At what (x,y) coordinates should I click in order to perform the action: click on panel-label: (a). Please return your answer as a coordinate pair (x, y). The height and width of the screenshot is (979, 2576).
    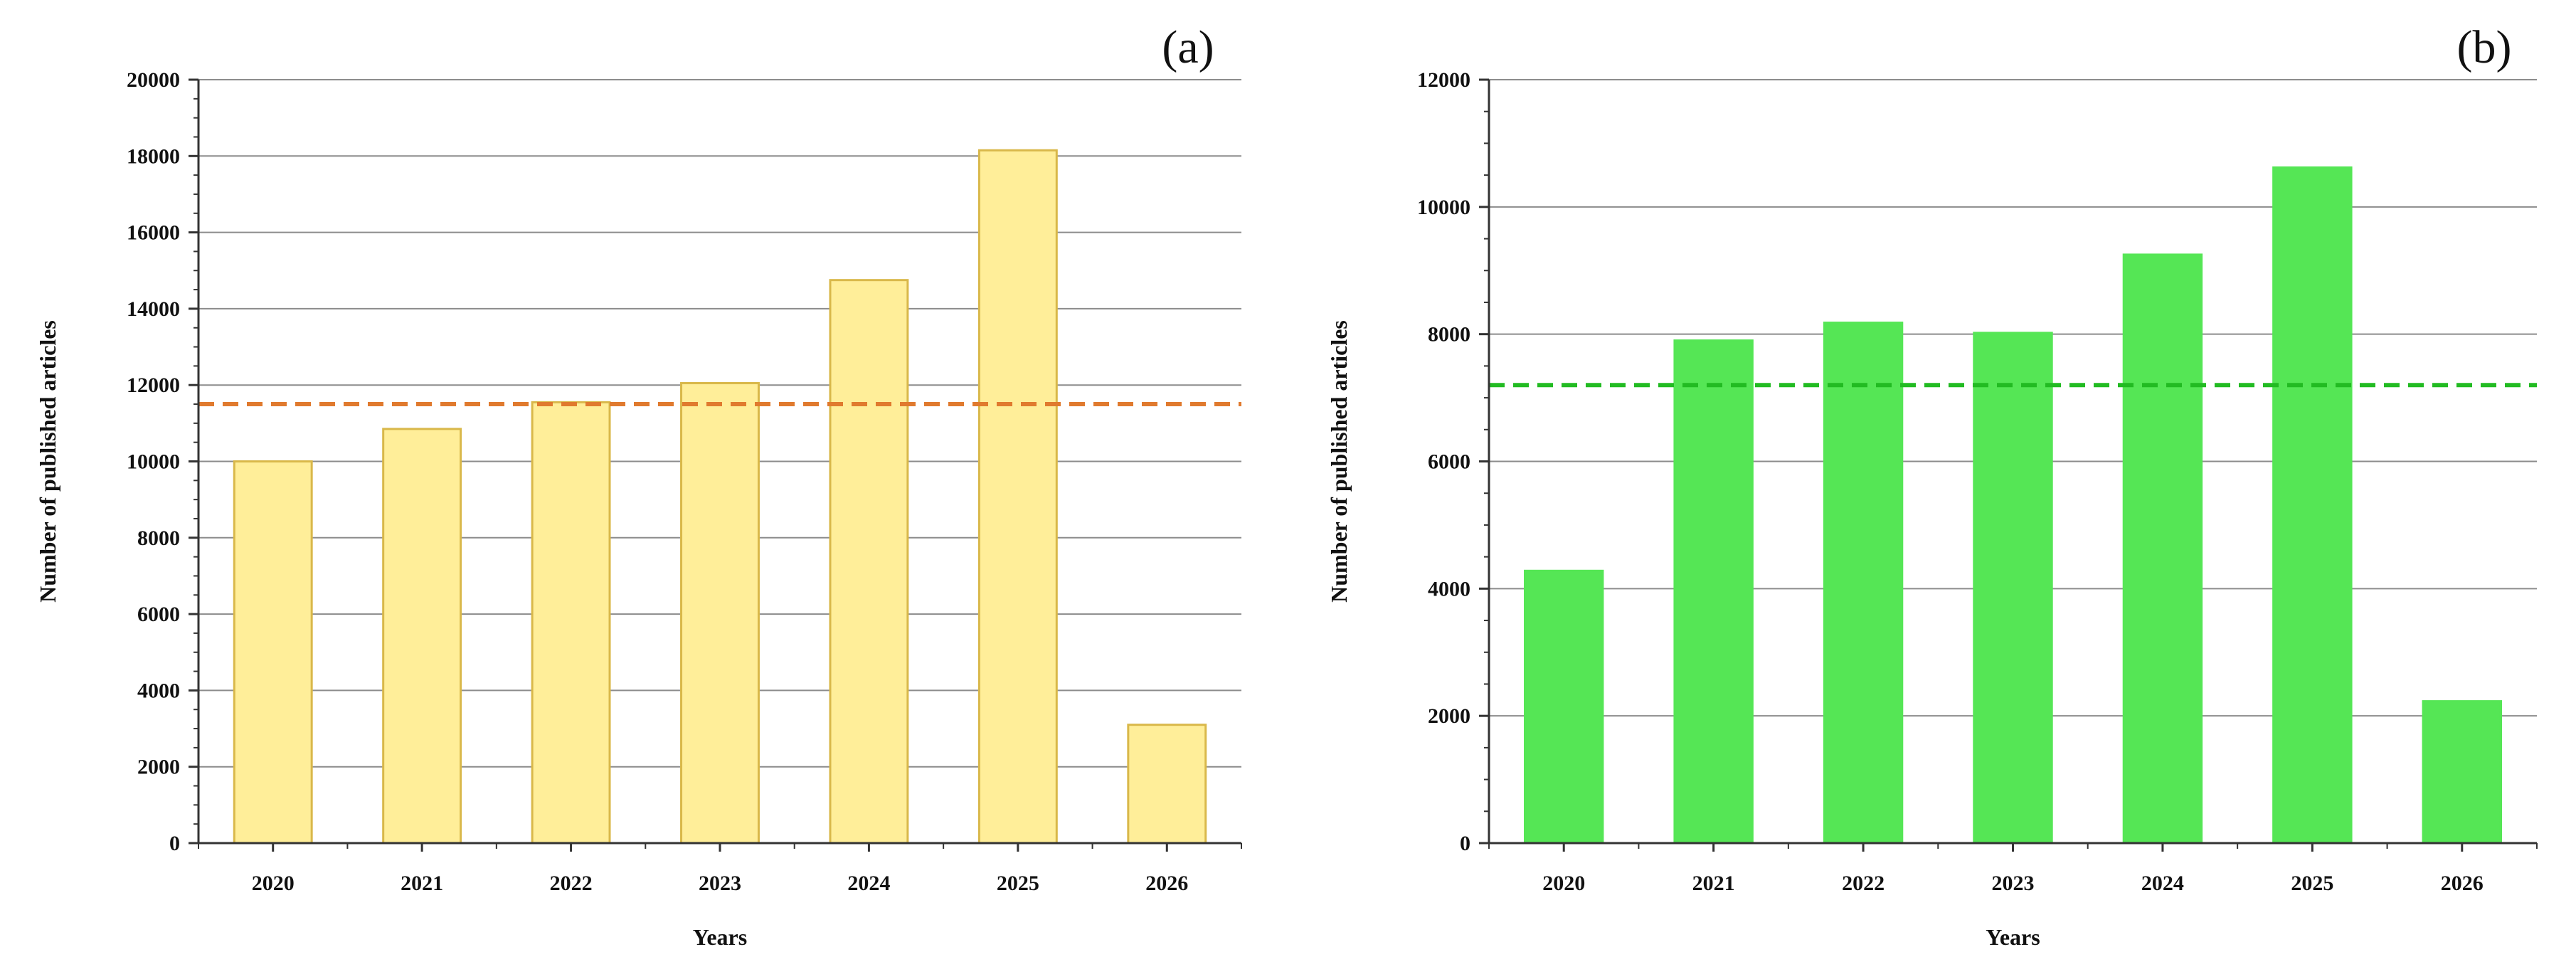
    Looking at the image, I should click on (1188, 47).